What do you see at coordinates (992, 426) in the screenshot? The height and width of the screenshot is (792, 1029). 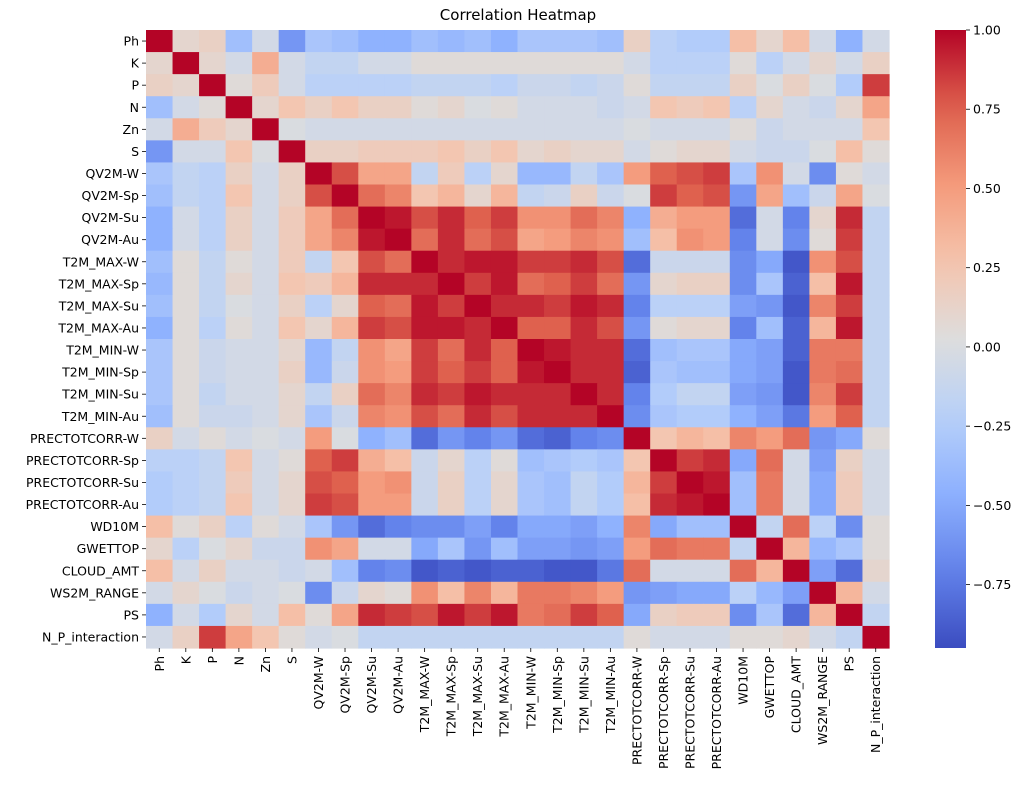 I see `colorbar-tick-label: −0.25` at bounding box center [992, 426].